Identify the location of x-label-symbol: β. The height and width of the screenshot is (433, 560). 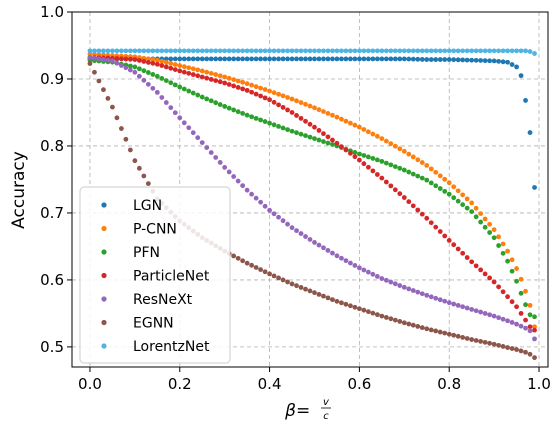
(290, 411).